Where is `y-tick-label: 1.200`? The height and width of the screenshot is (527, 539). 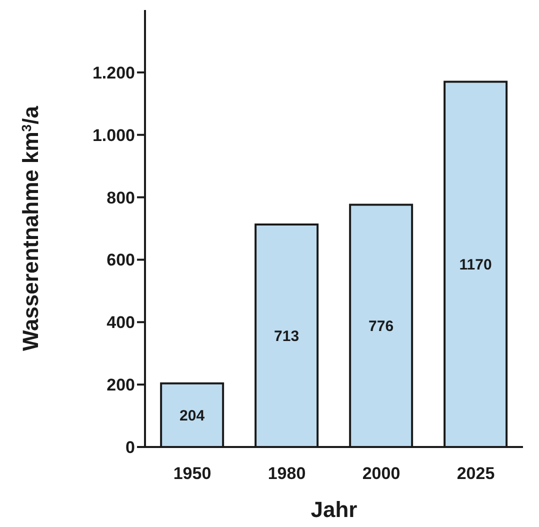 y-tick-label: 1.200 is located at coordinates (113, 72).